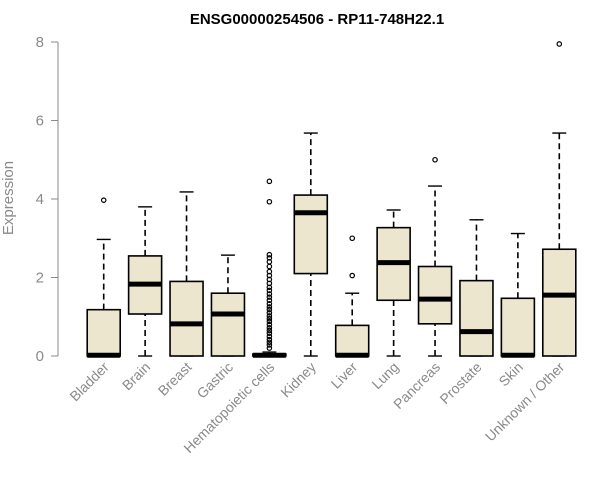 The height and width of the screenshot is (500, 600). Describe the element at coordinates (175, 379) in the screenshot. I see `x-tick-label-2: Breast` at that location.